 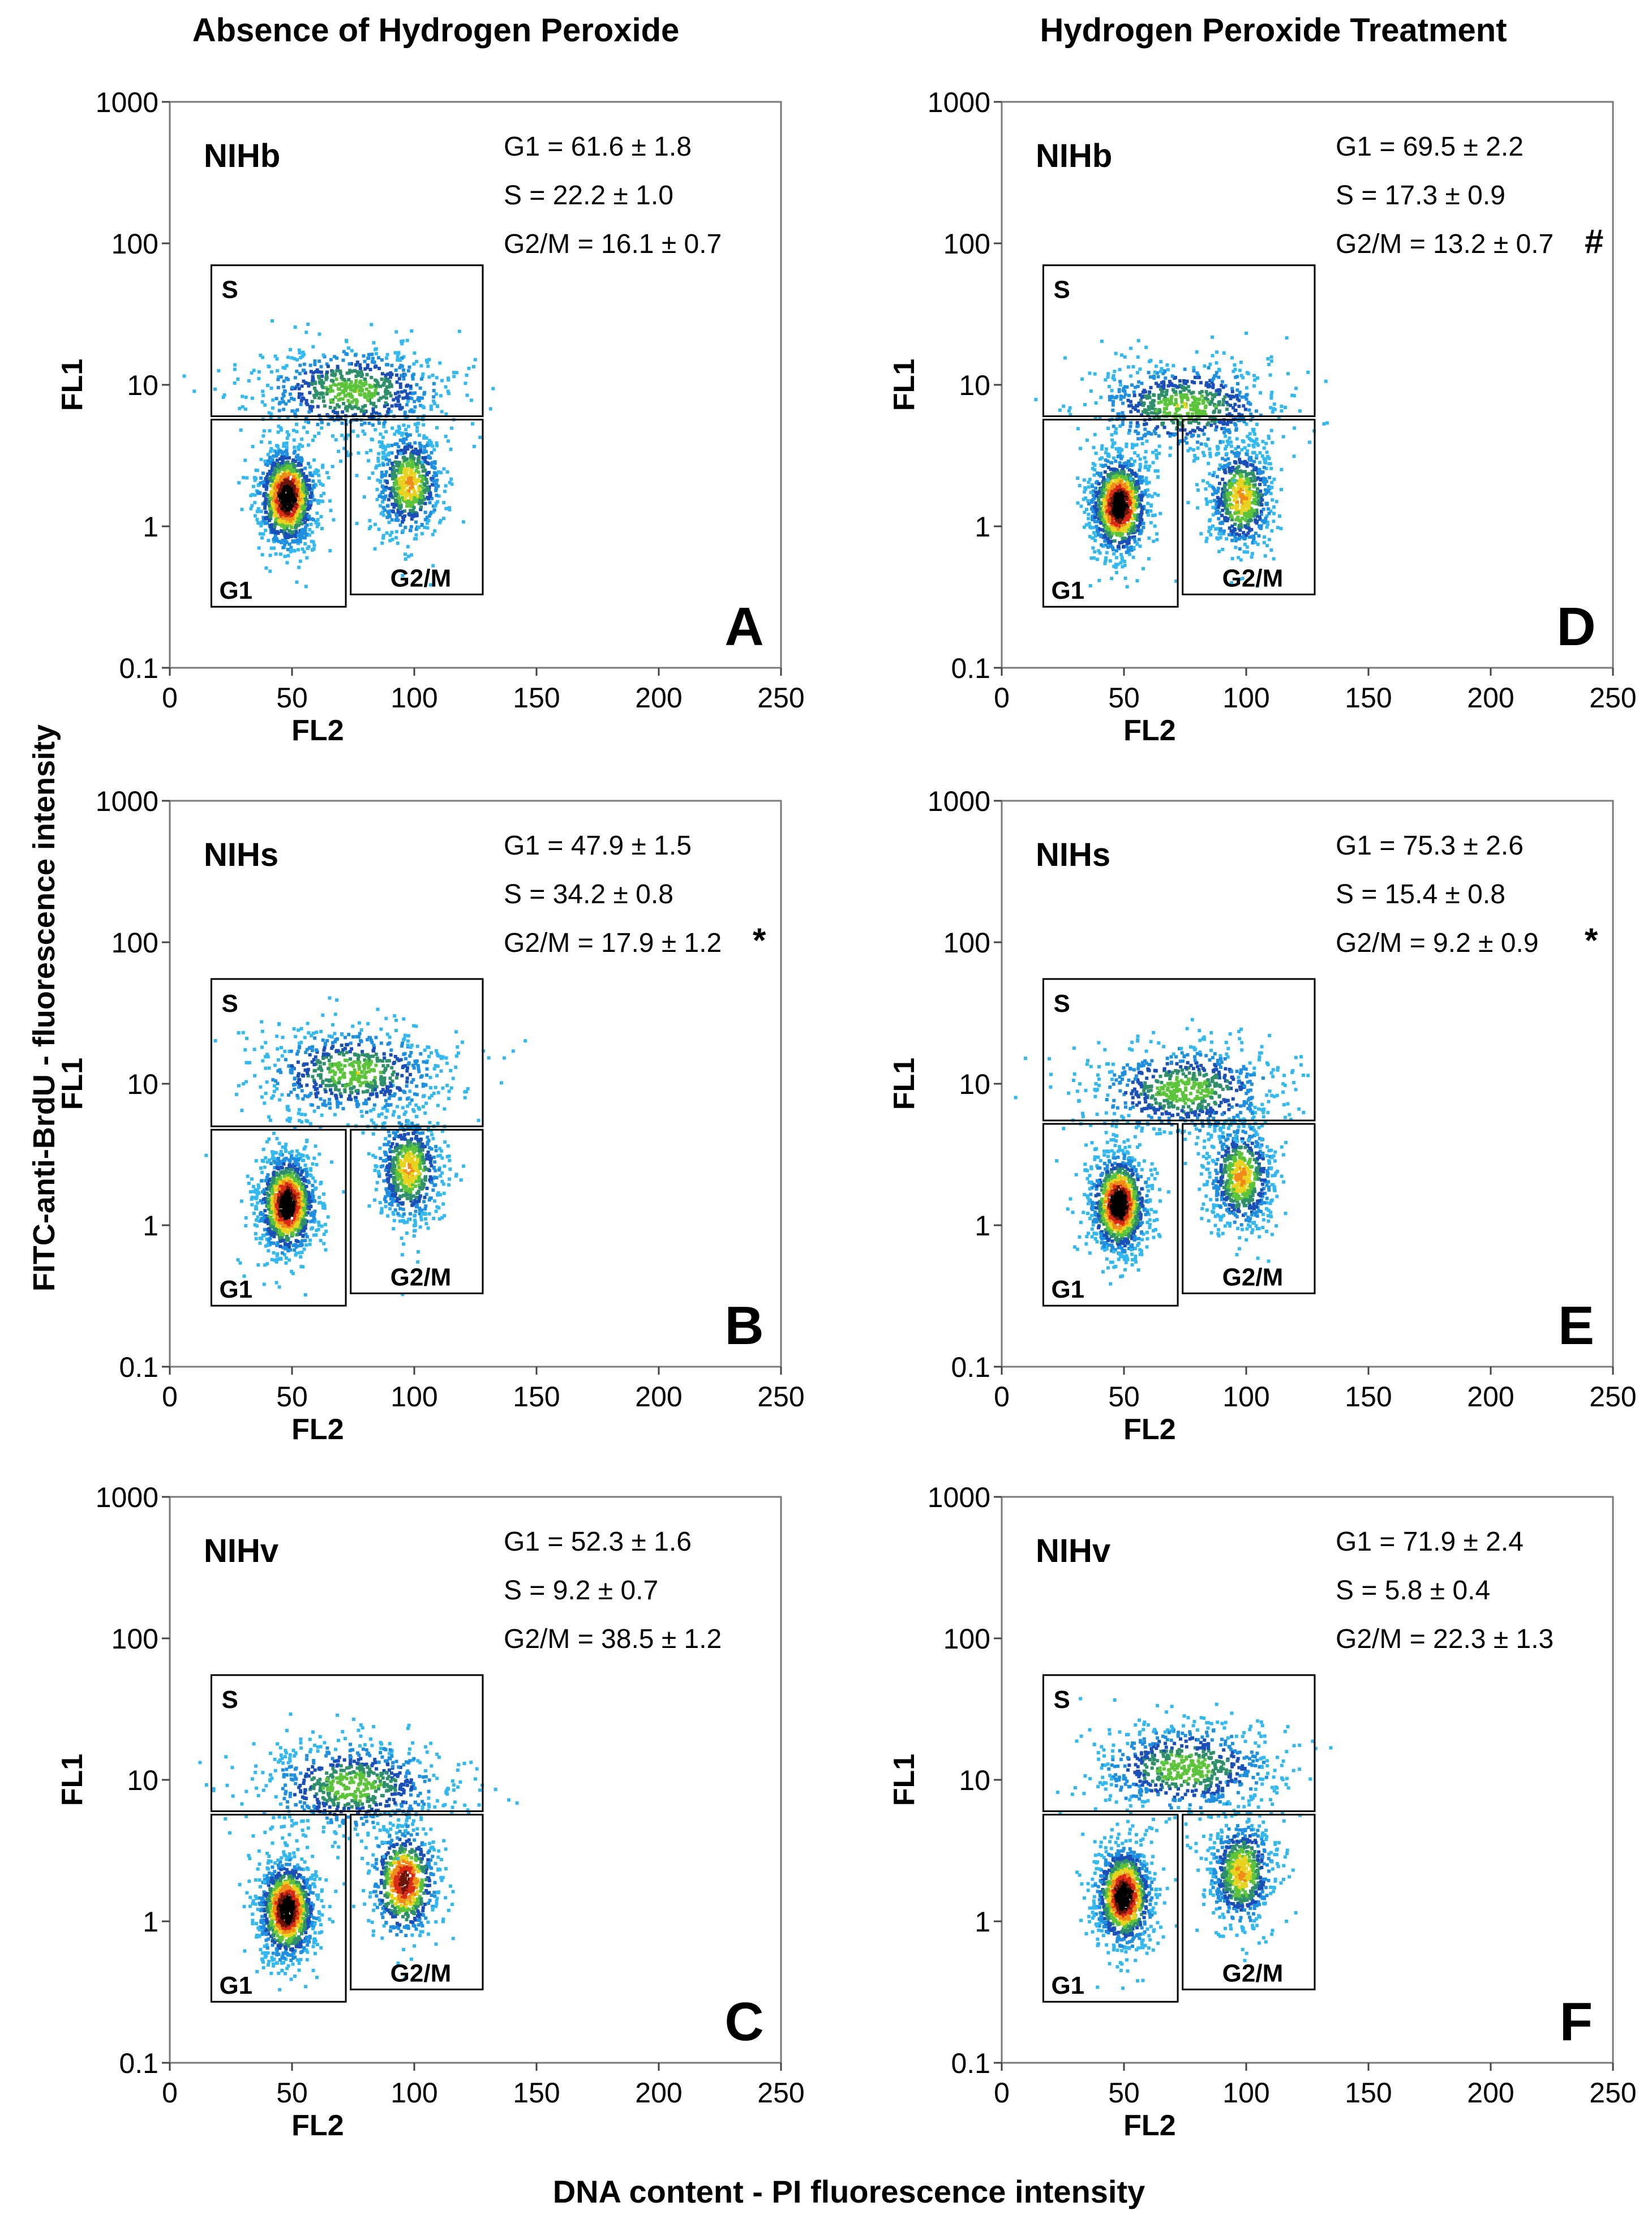 What do you see at coordinates (138, 1367) in the screenshot?
I see `y-tick-label: 0.1` at bounding box center [138, 1367].